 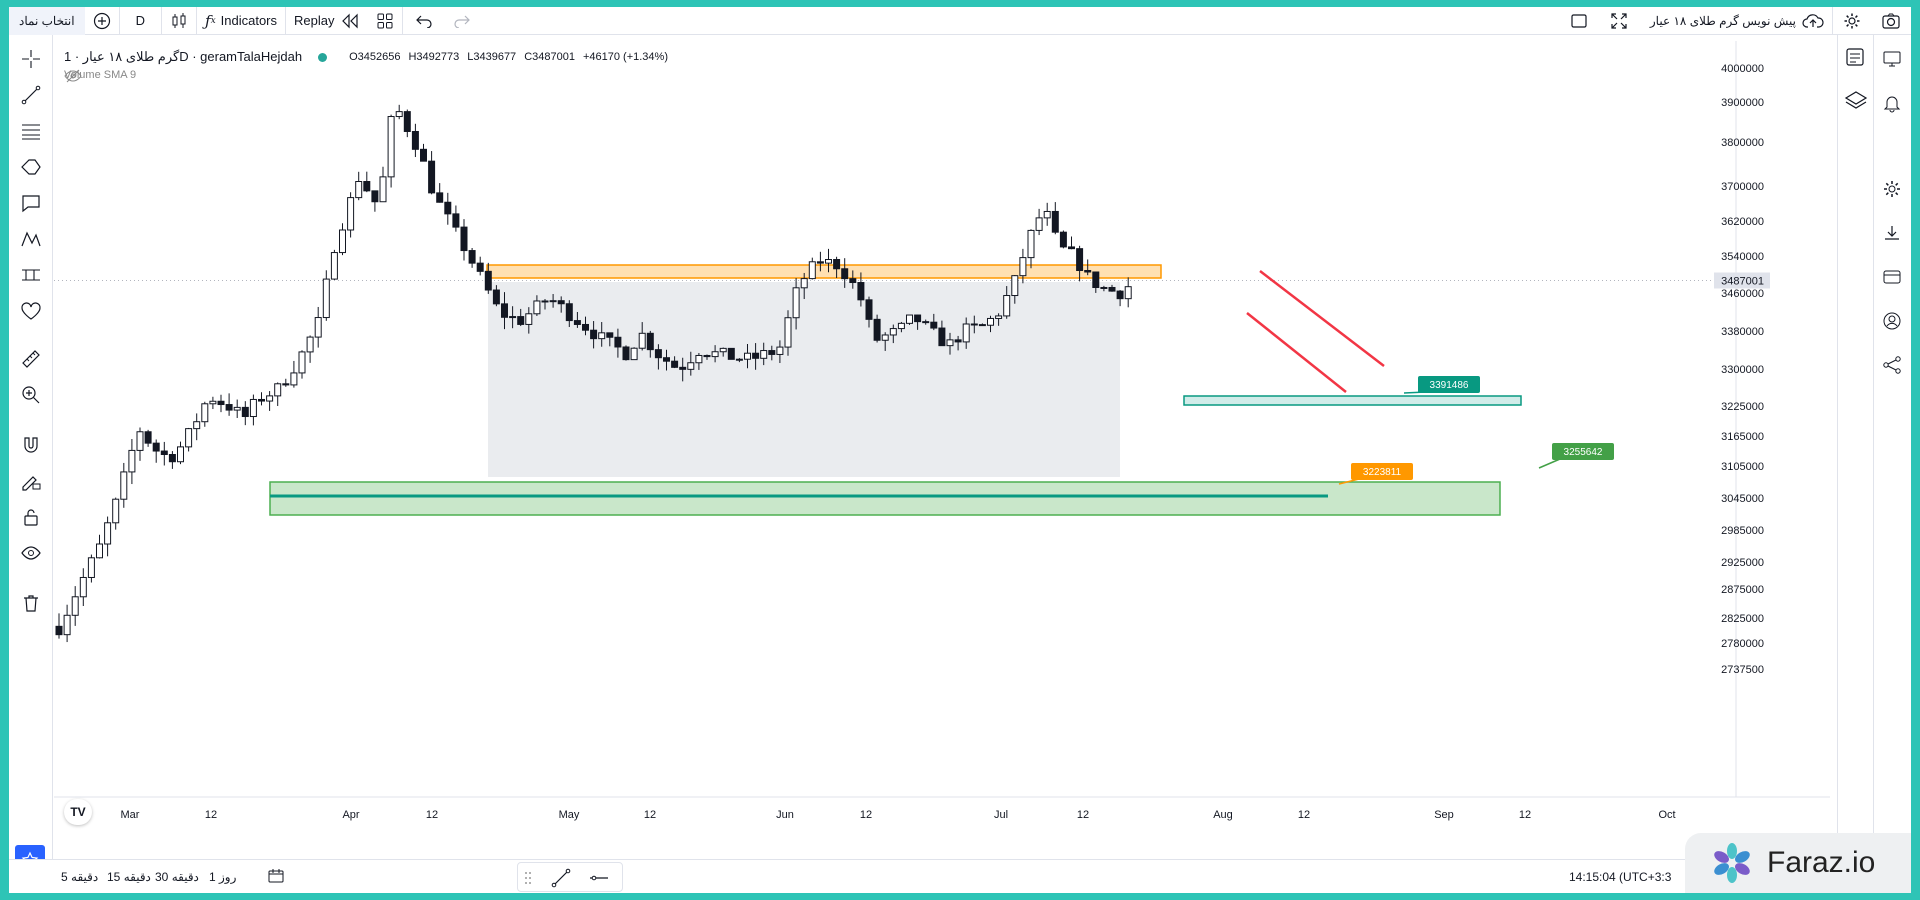 I want to click on compare-button, so click(x=102, y=21).